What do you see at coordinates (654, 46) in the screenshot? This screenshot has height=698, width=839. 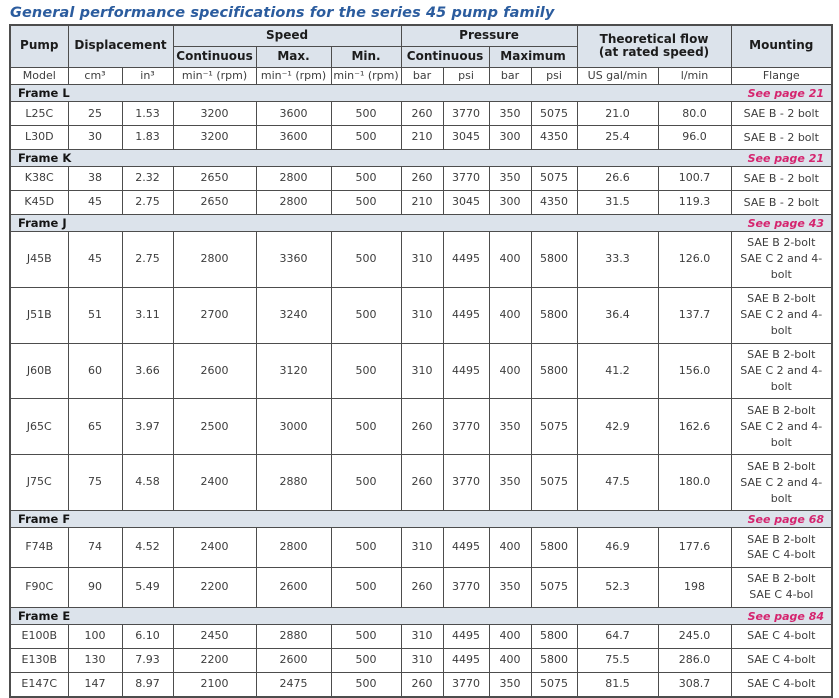 I see `theoretical-flow-header: Theoretical flow (at rated speed)` at bounding box center [654, 46].